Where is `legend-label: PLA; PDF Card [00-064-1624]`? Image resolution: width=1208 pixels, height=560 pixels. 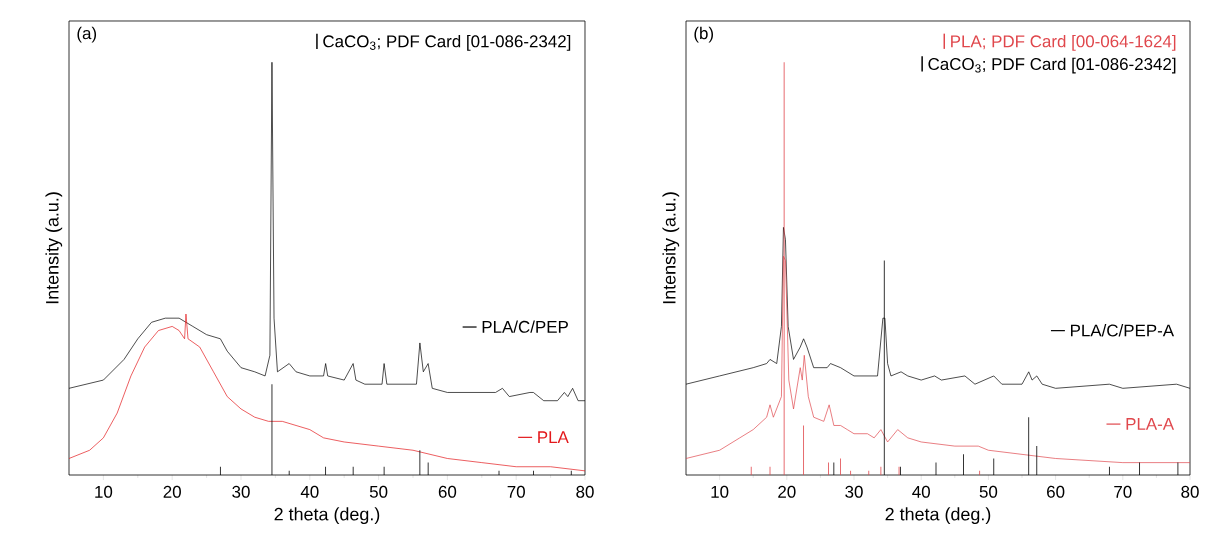 legend-label: PLA; PDF Card [00-064-1624] is located at coordinates (1063, 42).